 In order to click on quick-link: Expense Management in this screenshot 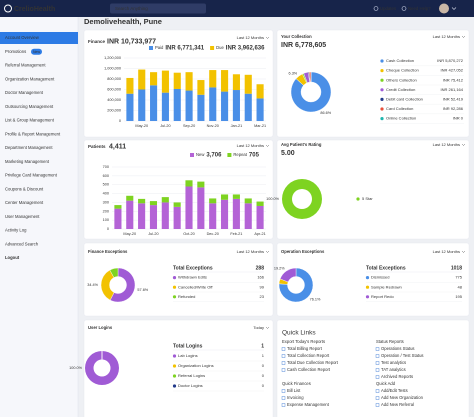, I will do `click(308, 404)`.